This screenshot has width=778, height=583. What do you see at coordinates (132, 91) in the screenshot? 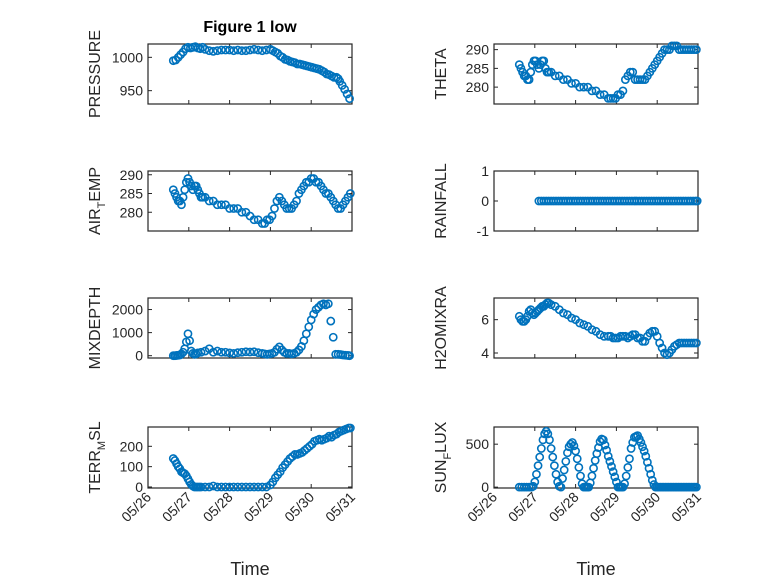
I see `y-tick-label: 950` at bounding box center [132, 91].